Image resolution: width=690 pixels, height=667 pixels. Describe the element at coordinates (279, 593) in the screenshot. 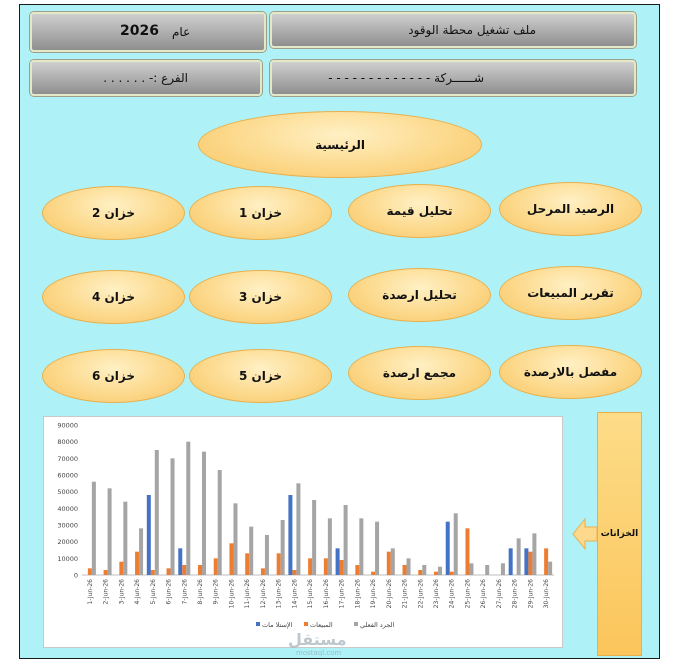

I see `x-tick-label: 13-Jun-26` at that location.